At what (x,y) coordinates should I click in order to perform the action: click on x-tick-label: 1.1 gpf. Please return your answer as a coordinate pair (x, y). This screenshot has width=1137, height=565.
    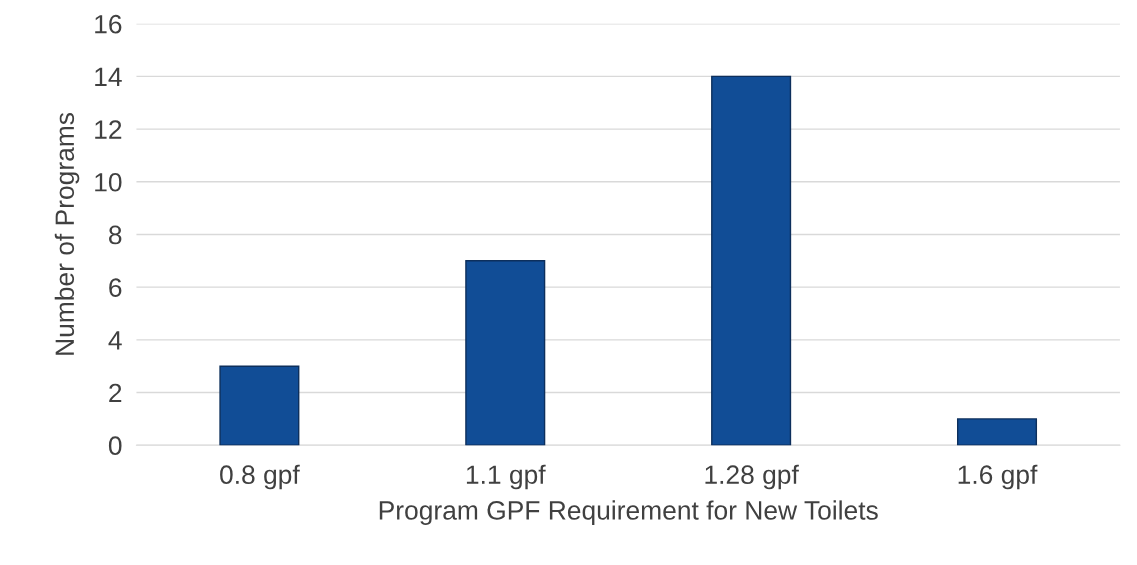
    Looking at the image, I should click on (506, 477).